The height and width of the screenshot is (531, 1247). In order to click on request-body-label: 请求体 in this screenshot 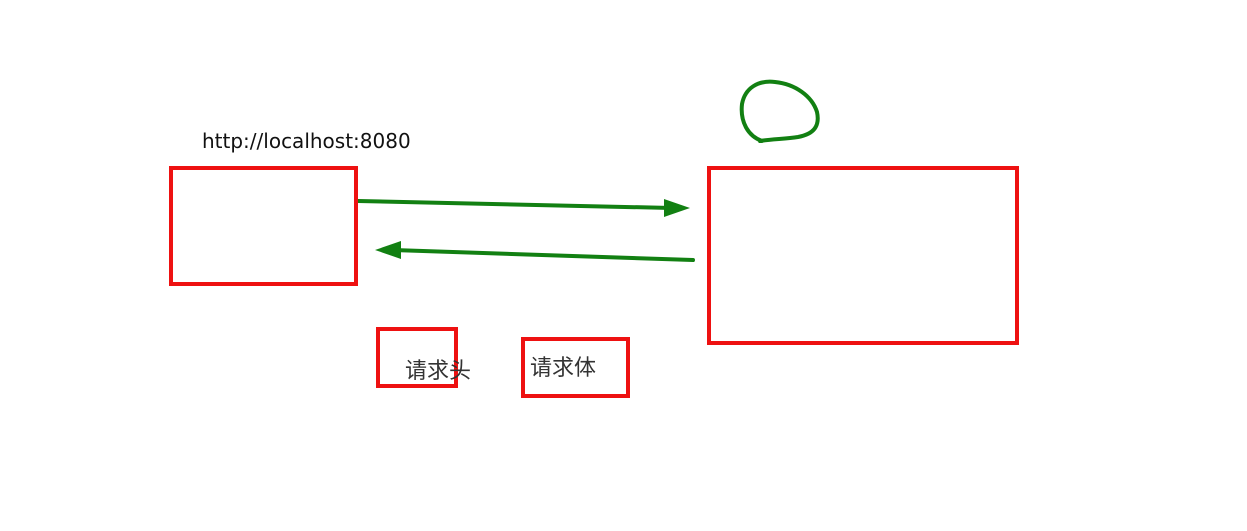, I will do `click(563, 368)`.